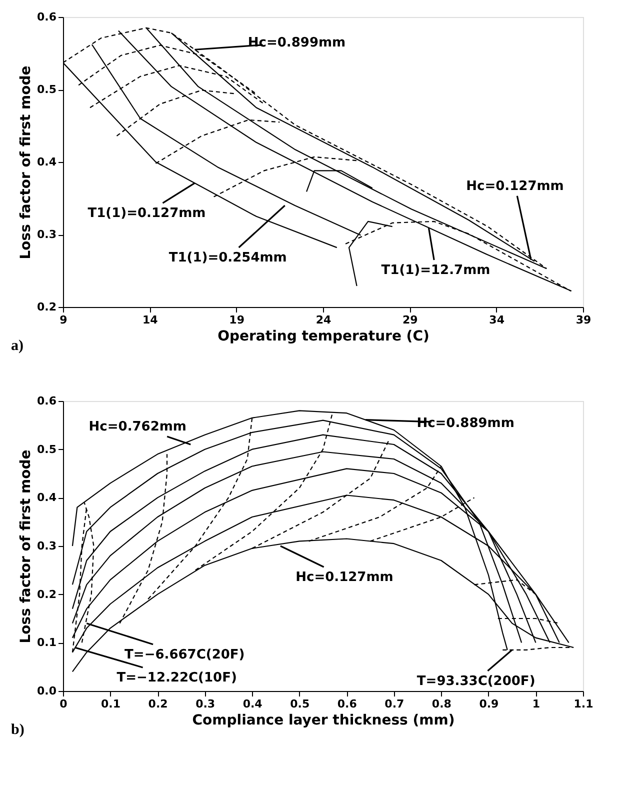 This screenshot has width=620, height=811. What do you see at coordinates (64, 320) in the screenshot?
I see `x-tick-label: 9` at bounding box center [64, 320].